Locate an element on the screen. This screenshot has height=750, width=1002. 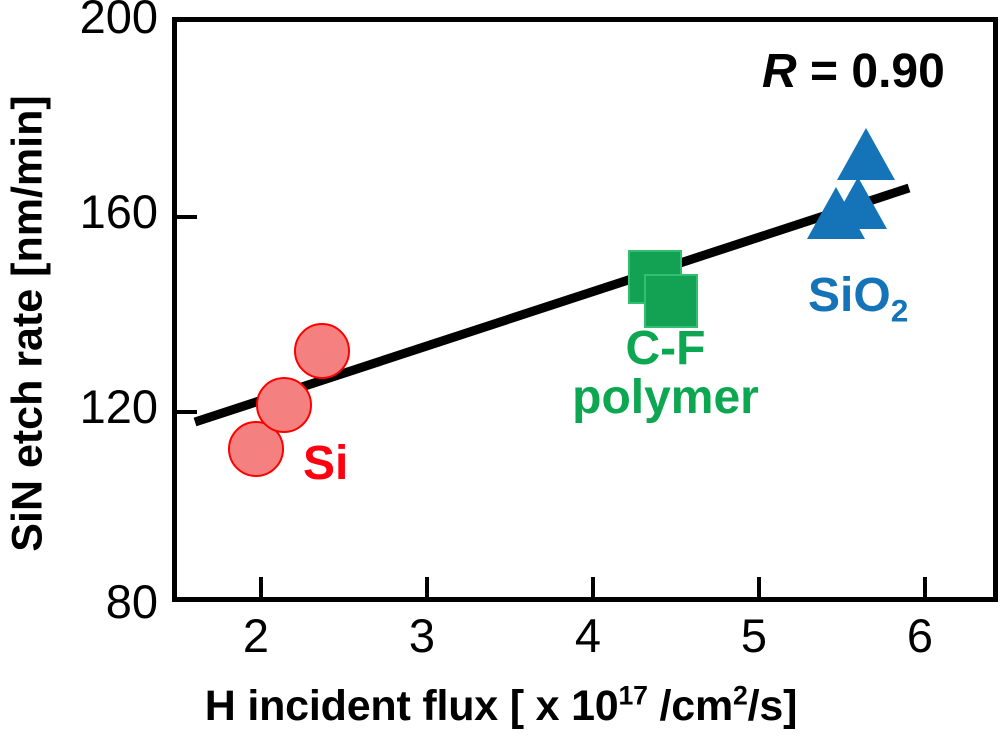
x-axis-title-exponent: 17 is located at coordinates (633, 695).